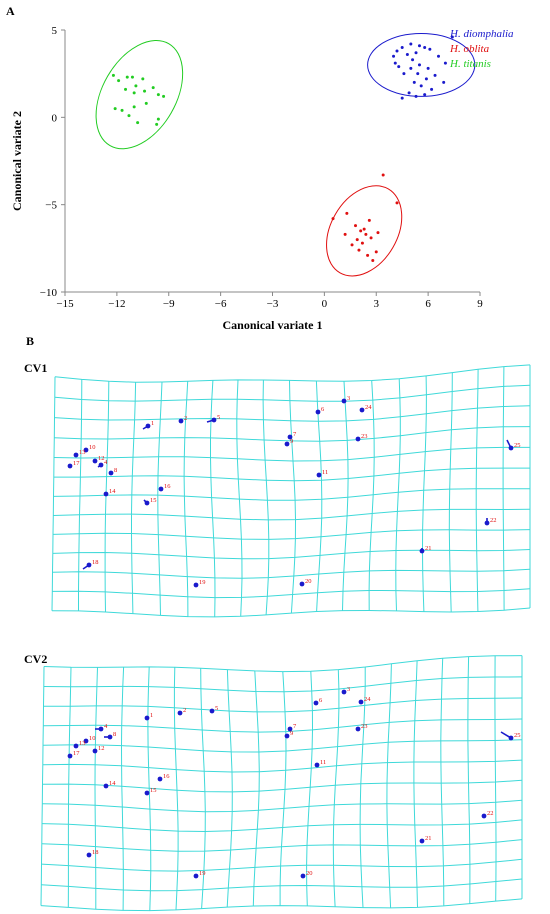  I want to click on x-tick-label: −3, so click(273, 304).